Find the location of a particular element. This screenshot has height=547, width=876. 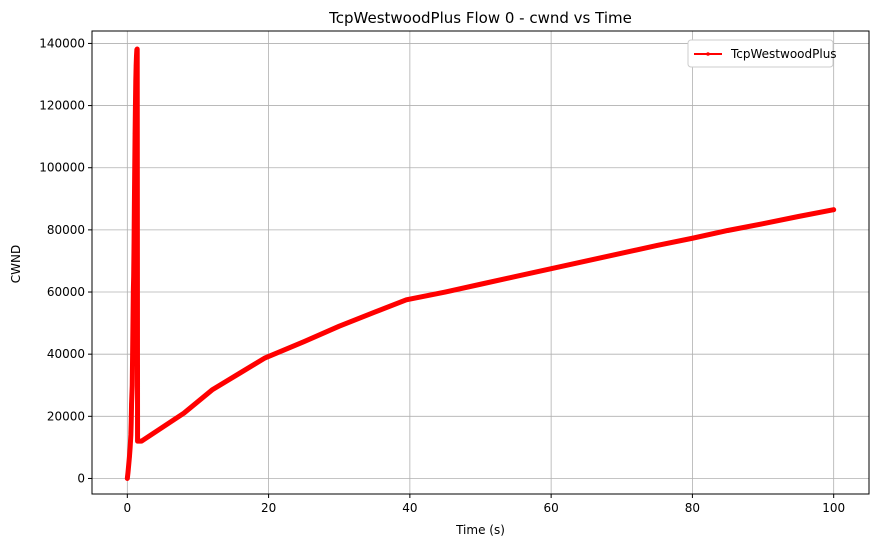

y-tick-label: 20000 is located at coordinates (66, 416).